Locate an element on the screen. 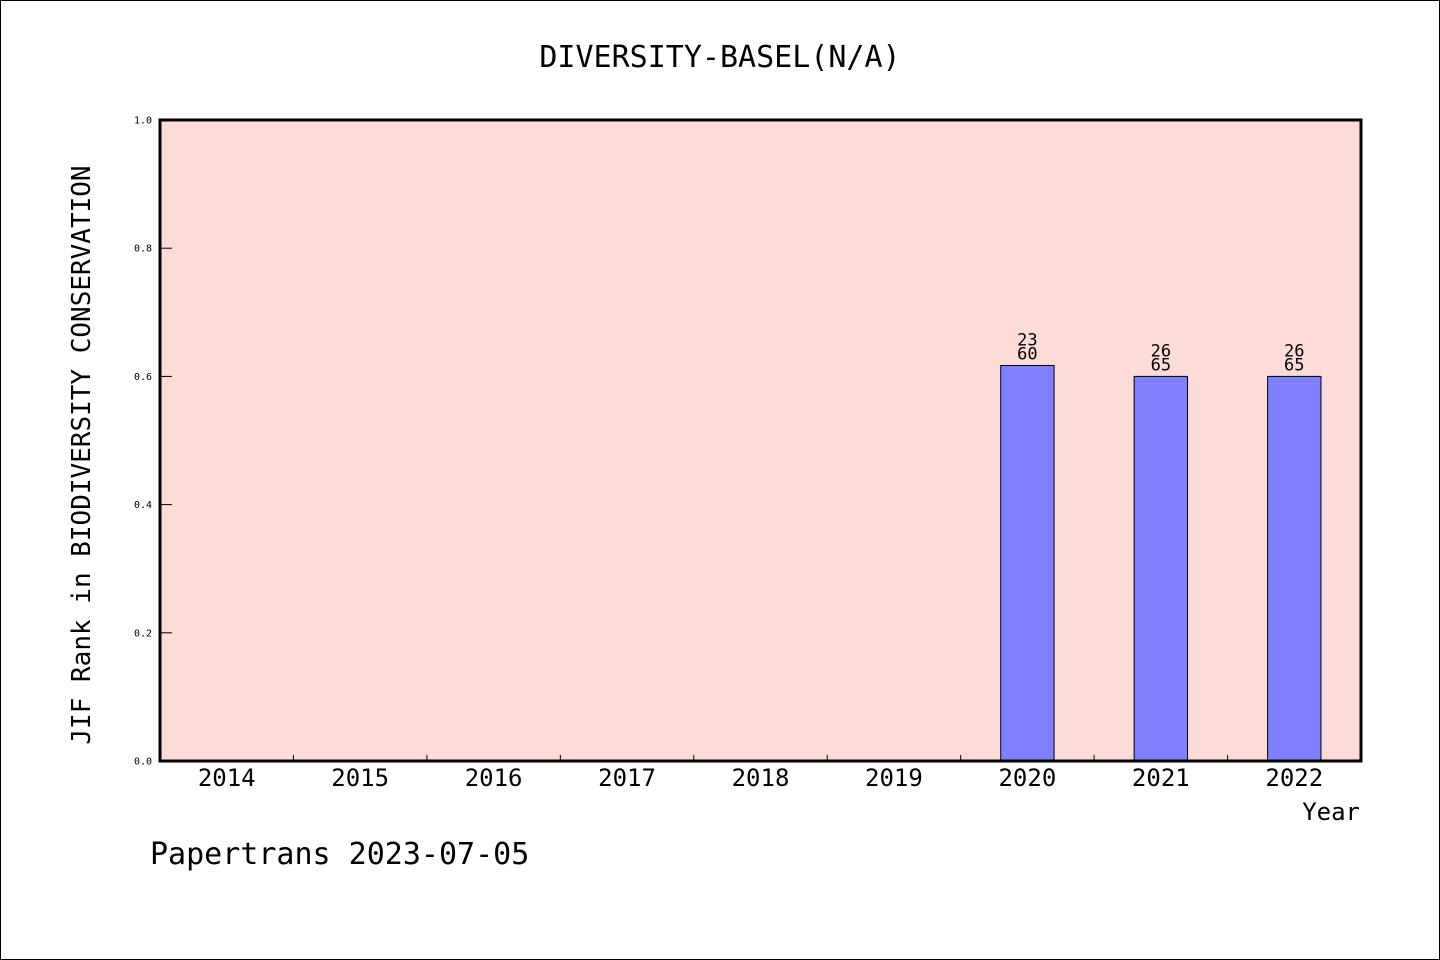 This screenshot has height=960, width=1440. y-tick-label: 0.0 is located at coordinates (143, 762).